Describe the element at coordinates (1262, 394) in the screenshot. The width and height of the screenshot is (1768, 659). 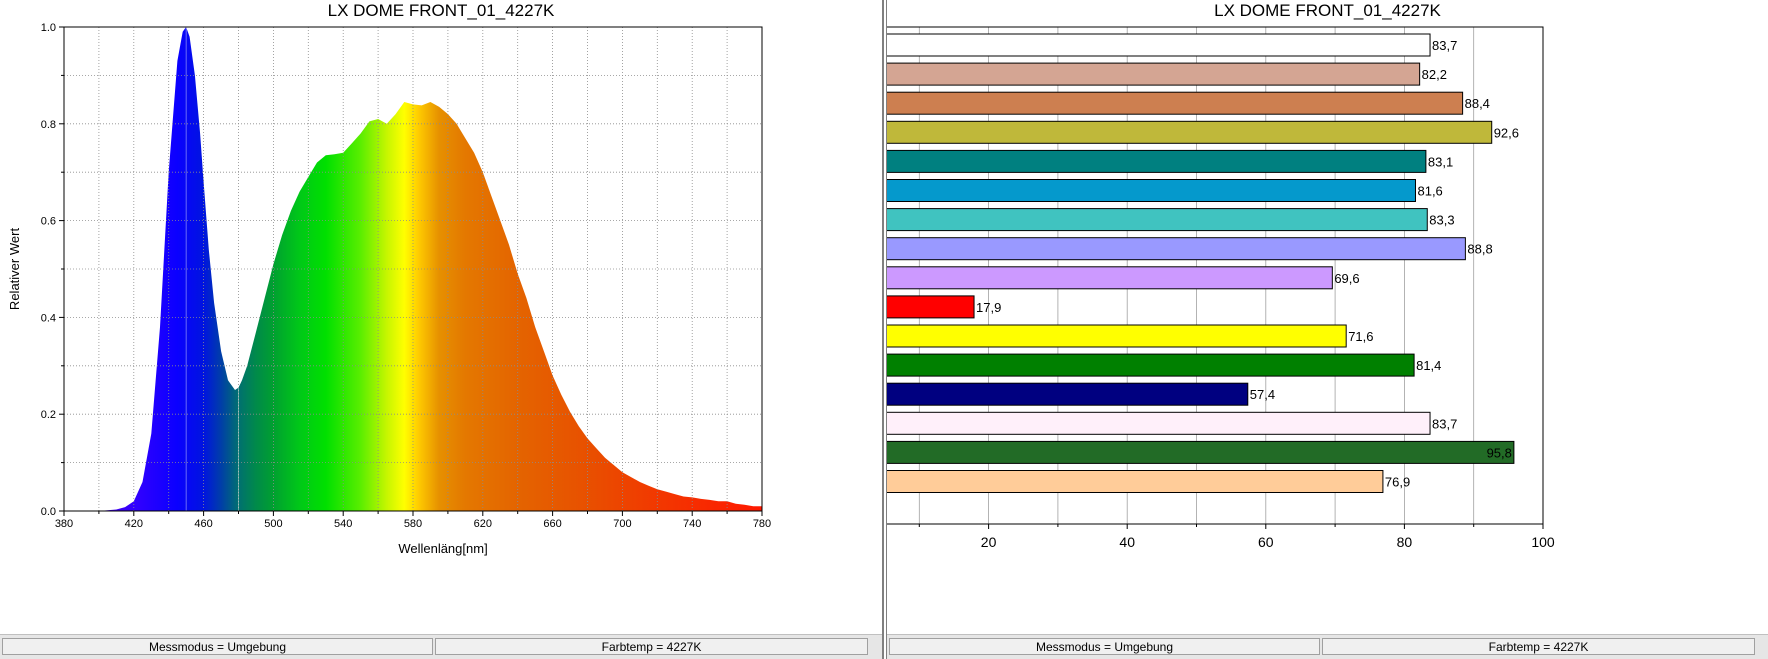
I see `value-label: 57,4` at that location.